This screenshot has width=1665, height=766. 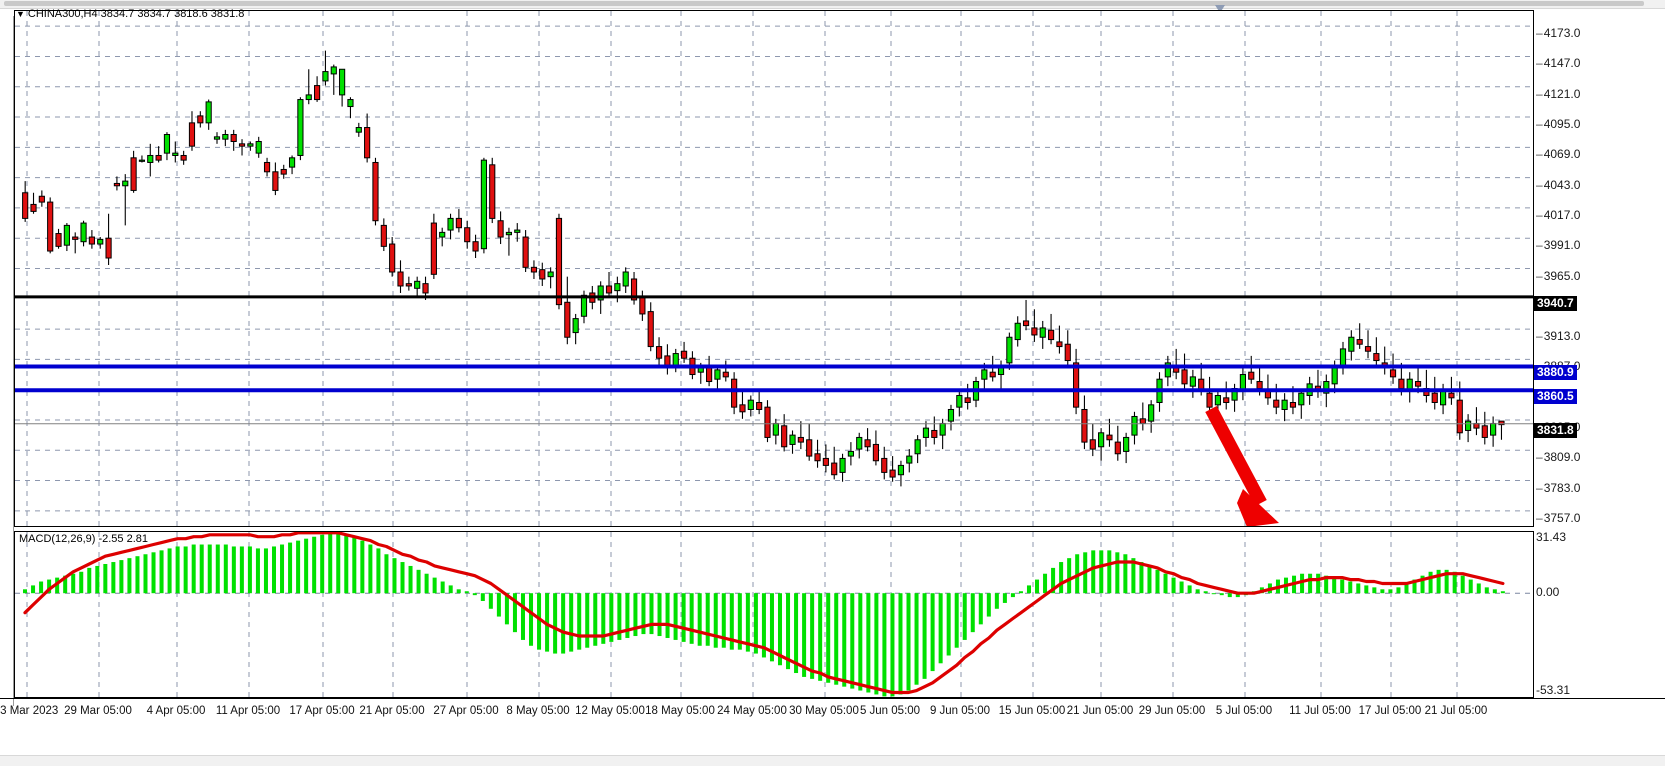 I want to click on horizontal-scrollbar, so click(x=832, y=6).